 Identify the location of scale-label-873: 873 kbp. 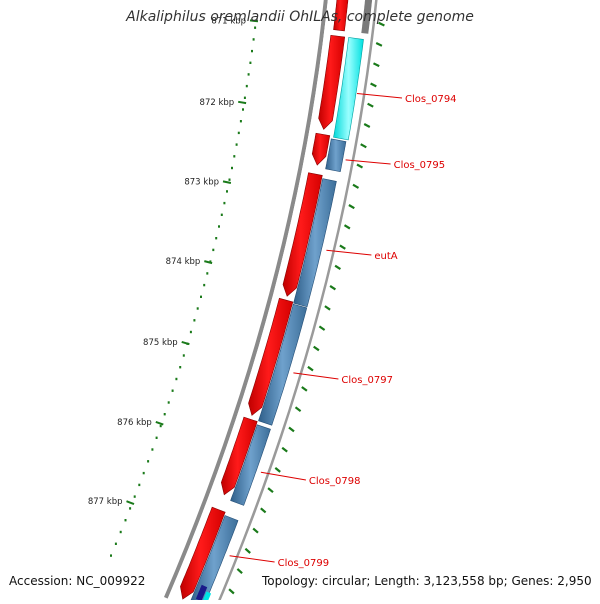
(201, 182).